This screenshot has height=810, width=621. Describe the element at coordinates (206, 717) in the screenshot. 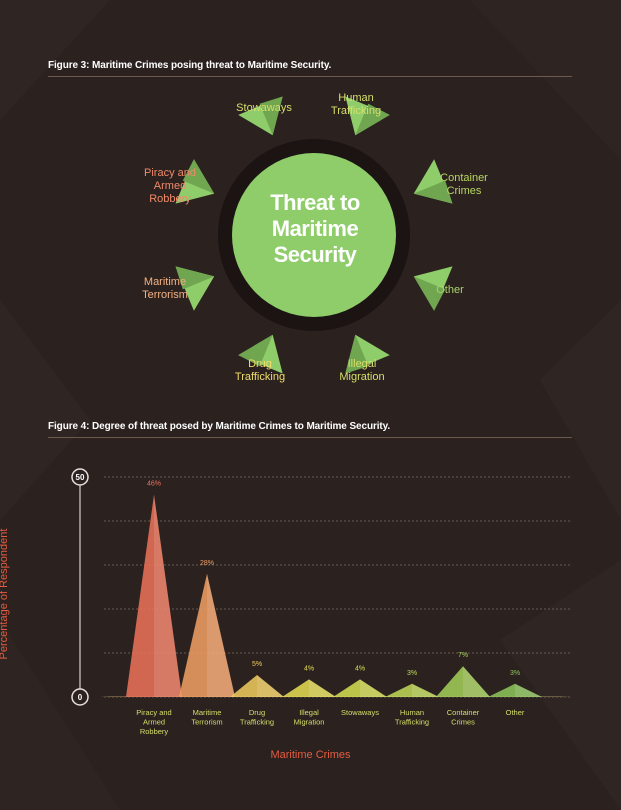

I see `category-label: Maritime Terrorism` at that location.